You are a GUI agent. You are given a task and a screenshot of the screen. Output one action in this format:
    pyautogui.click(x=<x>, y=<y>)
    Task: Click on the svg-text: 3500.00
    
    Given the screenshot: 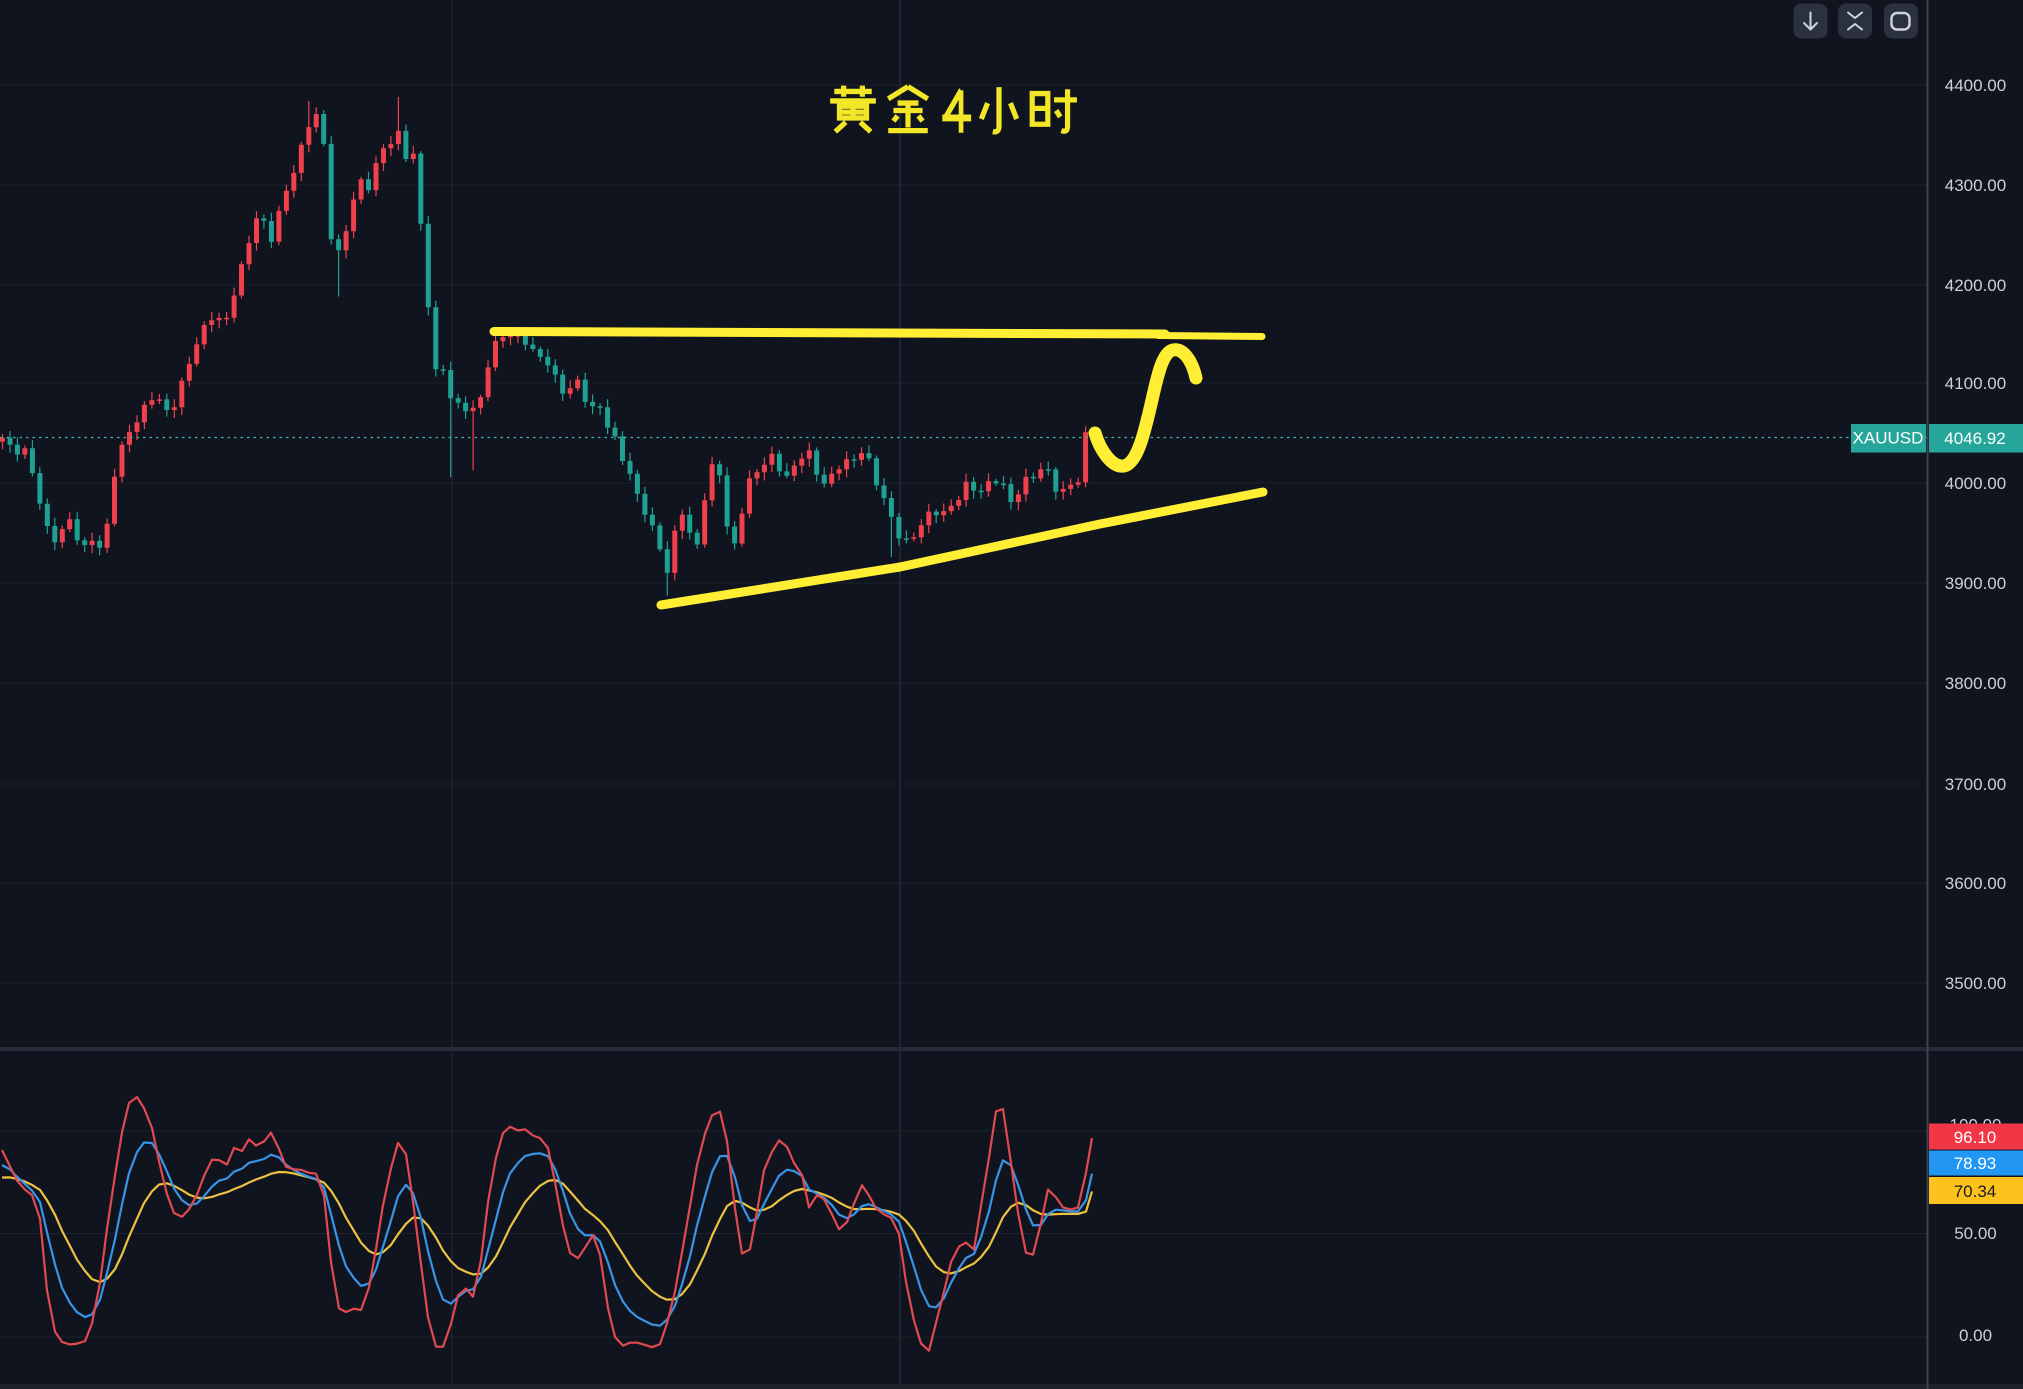 What is the action you would take?
    pyautogui.click(x=1975, y=983)
    